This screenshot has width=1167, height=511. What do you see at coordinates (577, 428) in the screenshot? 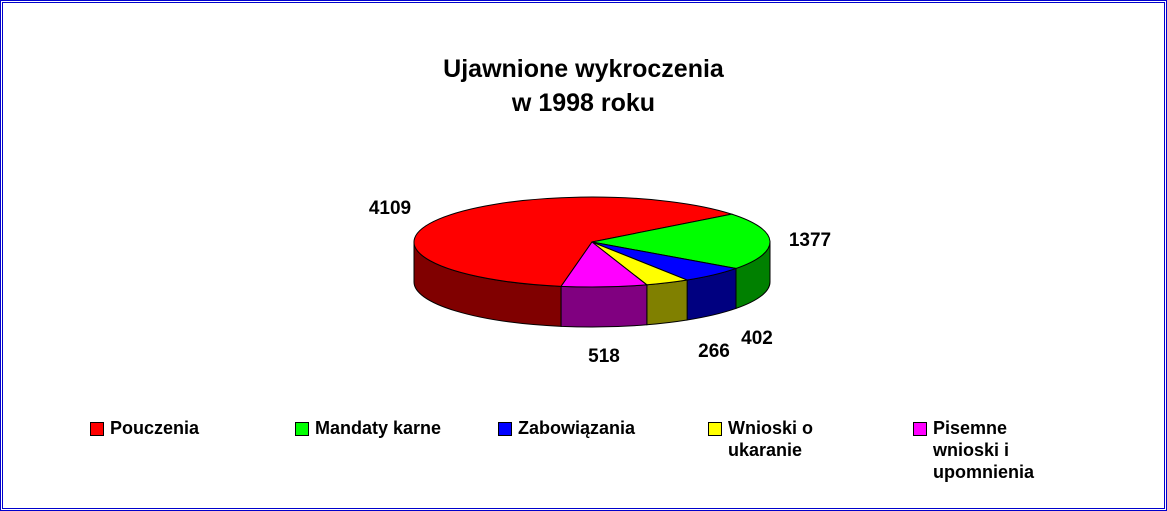
I see `legend-label: Zabowiązania` at bounding box center [577, 428].